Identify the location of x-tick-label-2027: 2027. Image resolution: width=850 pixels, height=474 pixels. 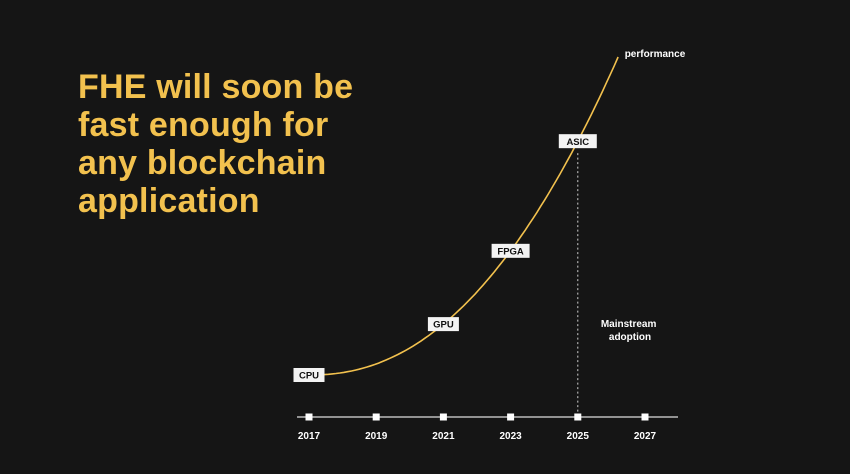
(645, 436).